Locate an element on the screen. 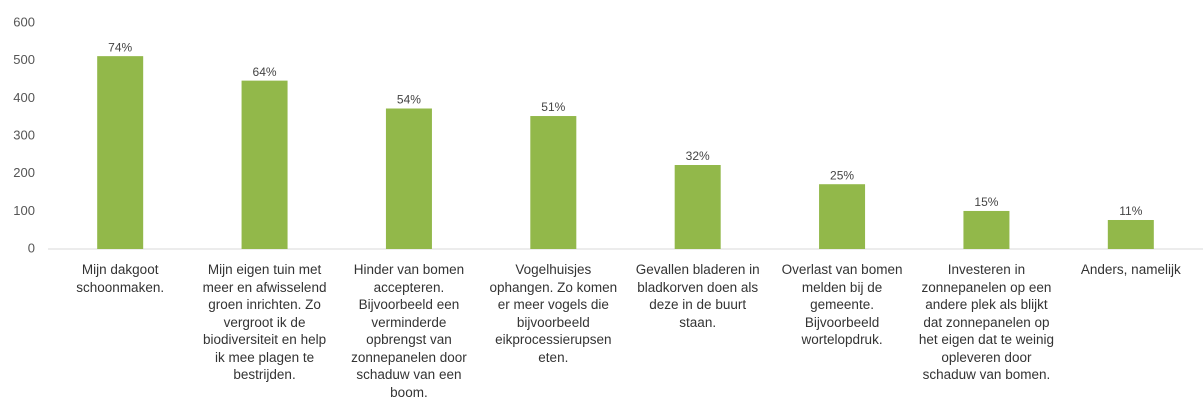 The height and width of the screenshot is (417, 1203). data-label: 25% is located at coordinates (842, 175).